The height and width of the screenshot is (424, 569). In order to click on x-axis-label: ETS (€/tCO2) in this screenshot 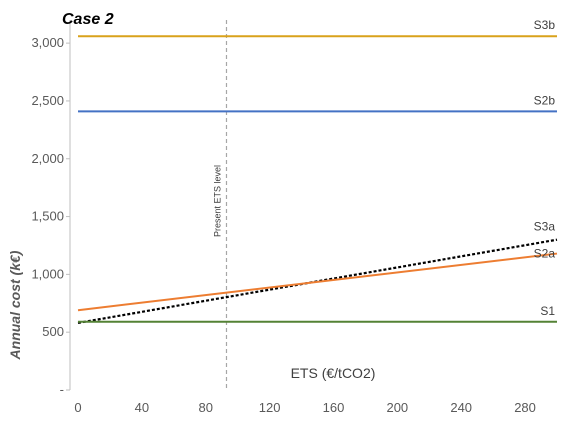, I will do `click(333, 373)`.